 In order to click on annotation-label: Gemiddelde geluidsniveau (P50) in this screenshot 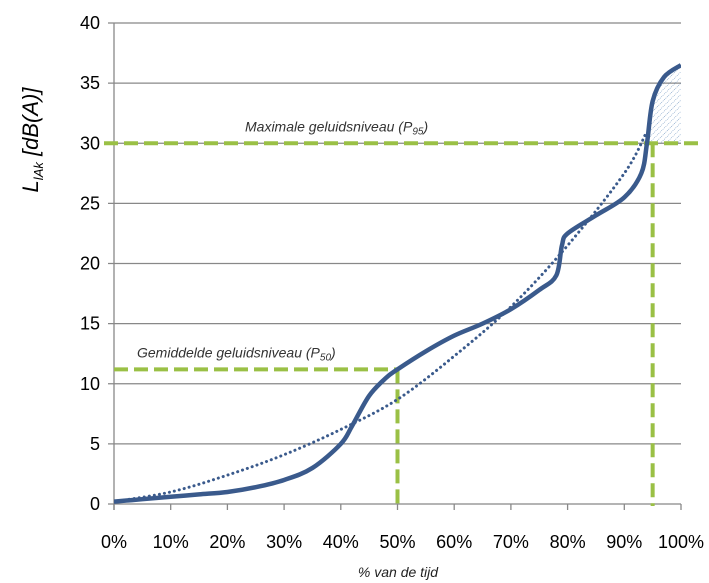, I will do `click(236, 353)`.